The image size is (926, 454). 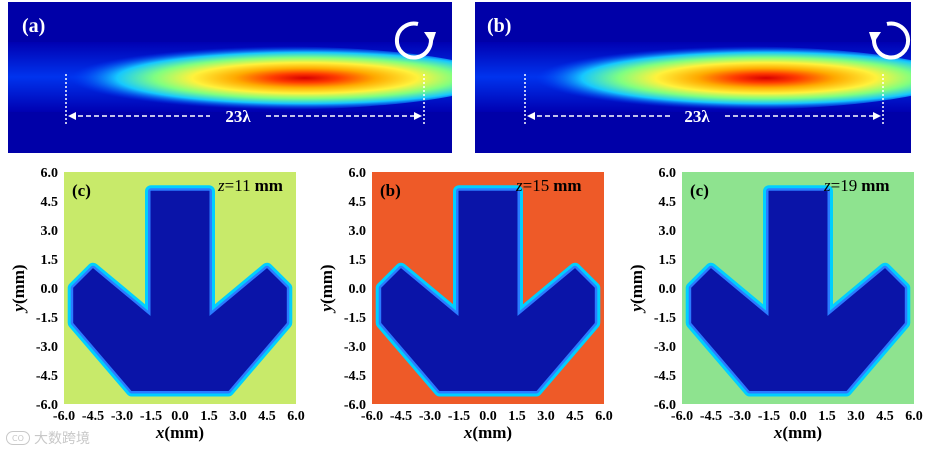 I want to click on width-arrow, so click(x=245, y=116).